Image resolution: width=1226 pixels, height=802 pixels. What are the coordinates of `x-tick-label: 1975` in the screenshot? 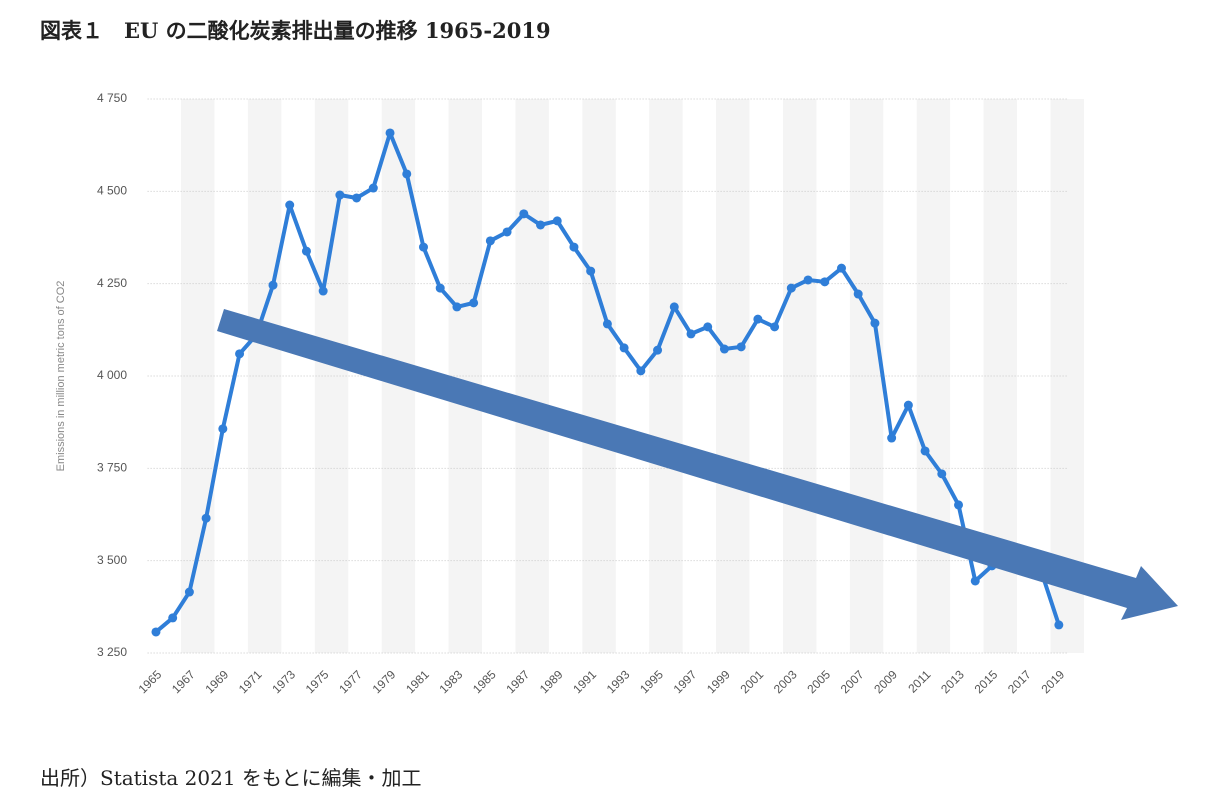 It's located at (317, 681).